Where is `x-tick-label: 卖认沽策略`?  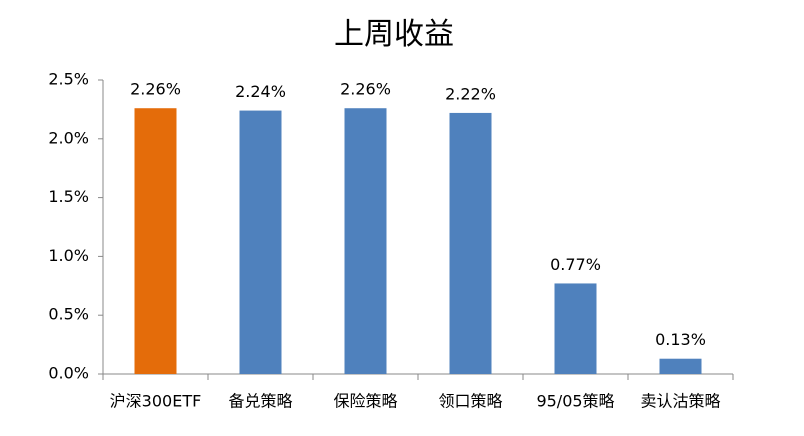
x-tick-label: 卖认沽策略 is located at coordinates (680, 401).